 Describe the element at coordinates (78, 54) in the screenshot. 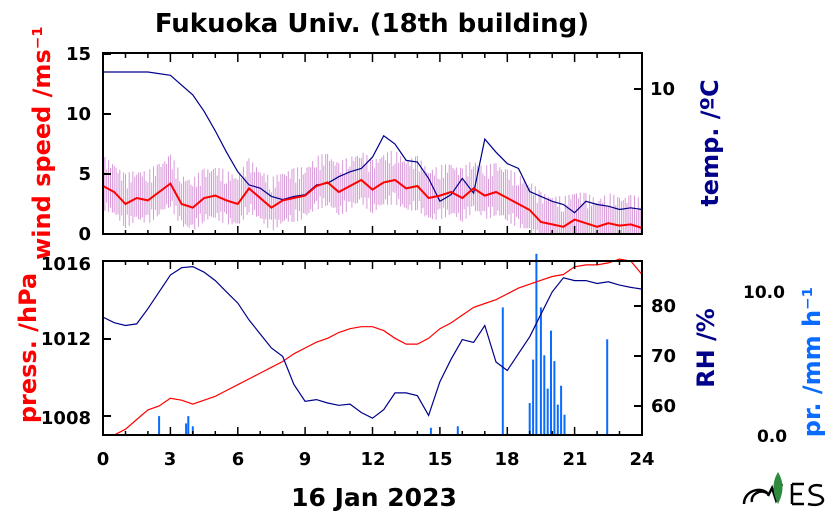

I see `top-left-tick-15: 15` at that location.